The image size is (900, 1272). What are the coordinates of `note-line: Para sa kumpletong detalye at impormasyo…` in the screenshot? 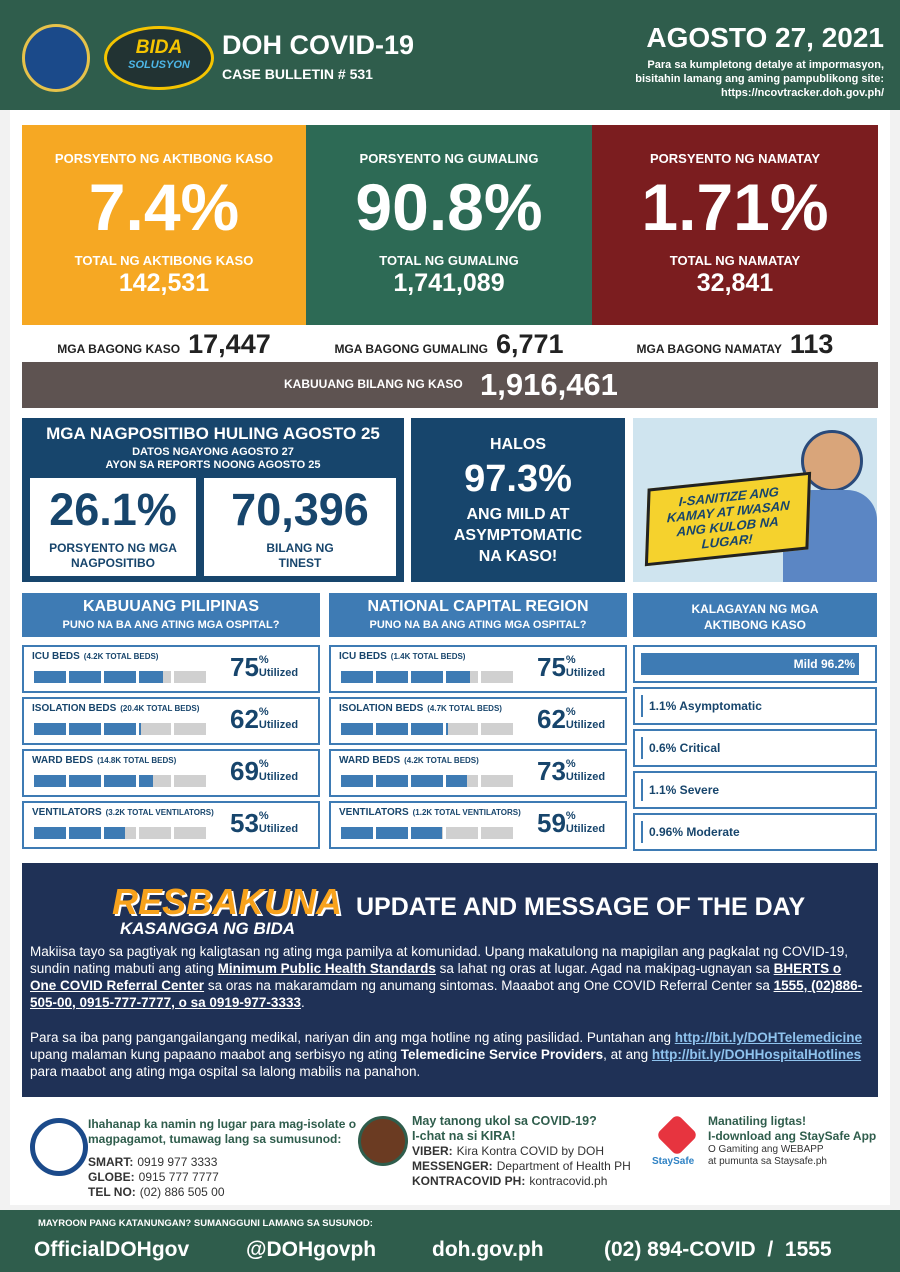 It's located at (765, 65).